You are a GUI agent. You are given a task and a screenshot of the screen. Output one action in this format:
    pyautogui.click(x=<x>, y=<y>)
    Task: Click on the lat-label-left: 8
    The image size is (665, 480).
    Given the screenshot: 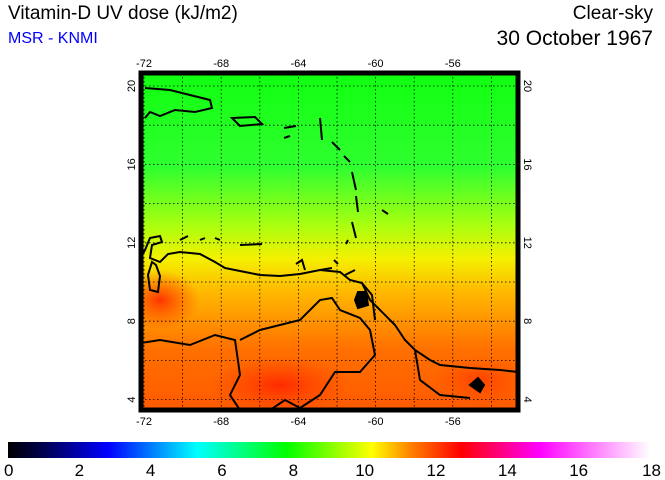 What is the action you would take?
    pyautogui.click(x=132, y=321)
    